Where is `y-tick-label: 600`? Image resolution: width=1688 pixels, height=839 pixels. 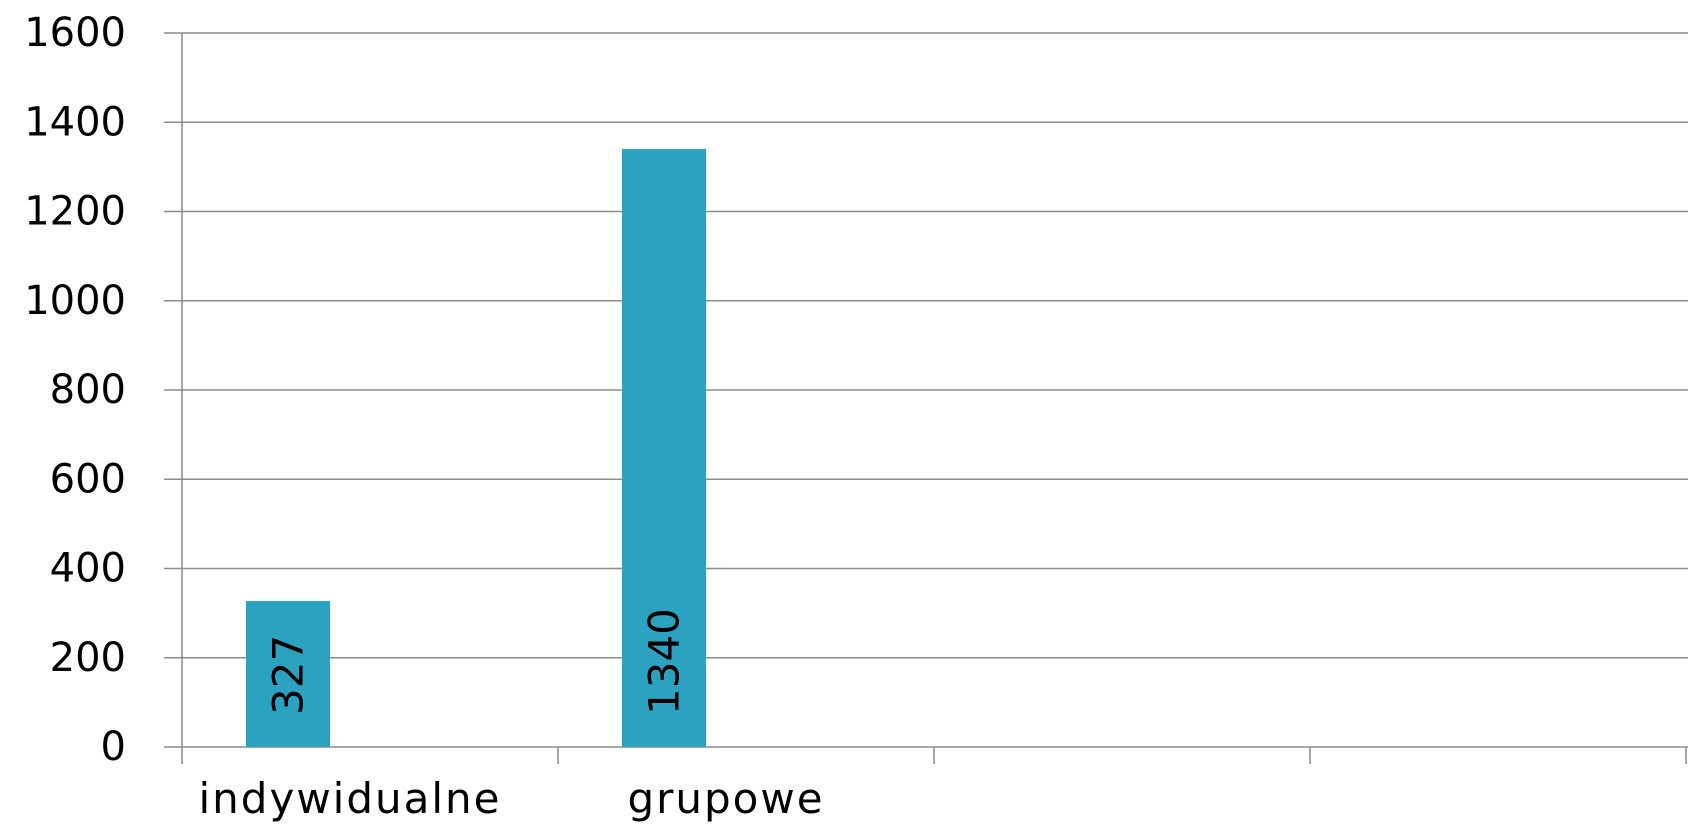 y-tick-label: 600 is located at coordinates (88, 479).